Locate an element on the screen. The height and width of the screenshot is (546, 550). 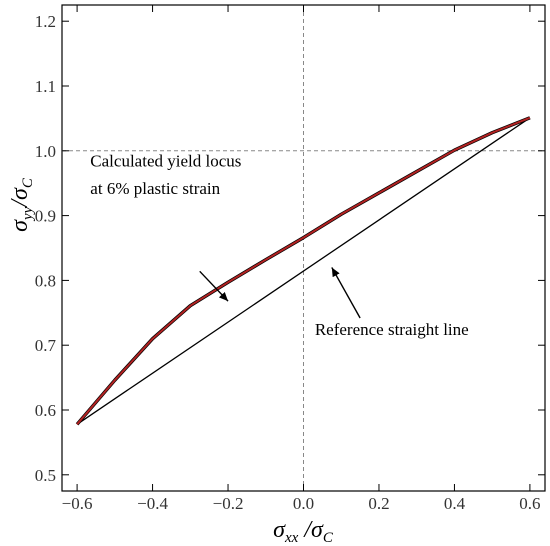
x-tick-label: 0.2 is located at coordinates (378, 503).